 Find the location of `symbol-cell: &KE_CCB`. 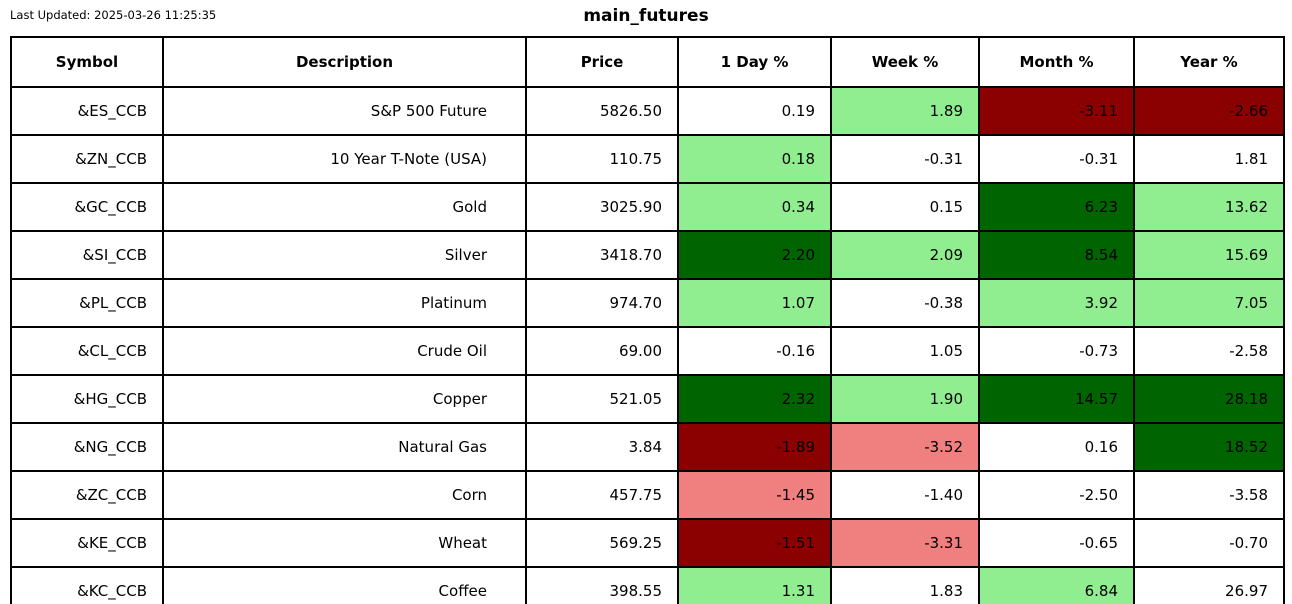

symbol-cell: &KE_CCB is located at coordinates (87, 543).